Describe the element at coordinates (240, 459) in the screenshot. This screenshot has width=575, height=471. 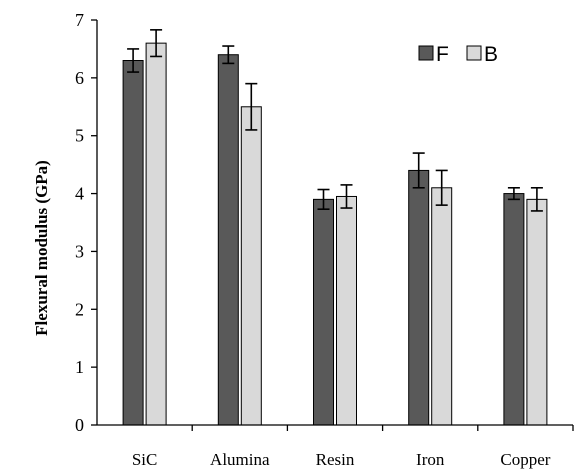
I see `x-tick-label-alumina: Alumina` at that location.